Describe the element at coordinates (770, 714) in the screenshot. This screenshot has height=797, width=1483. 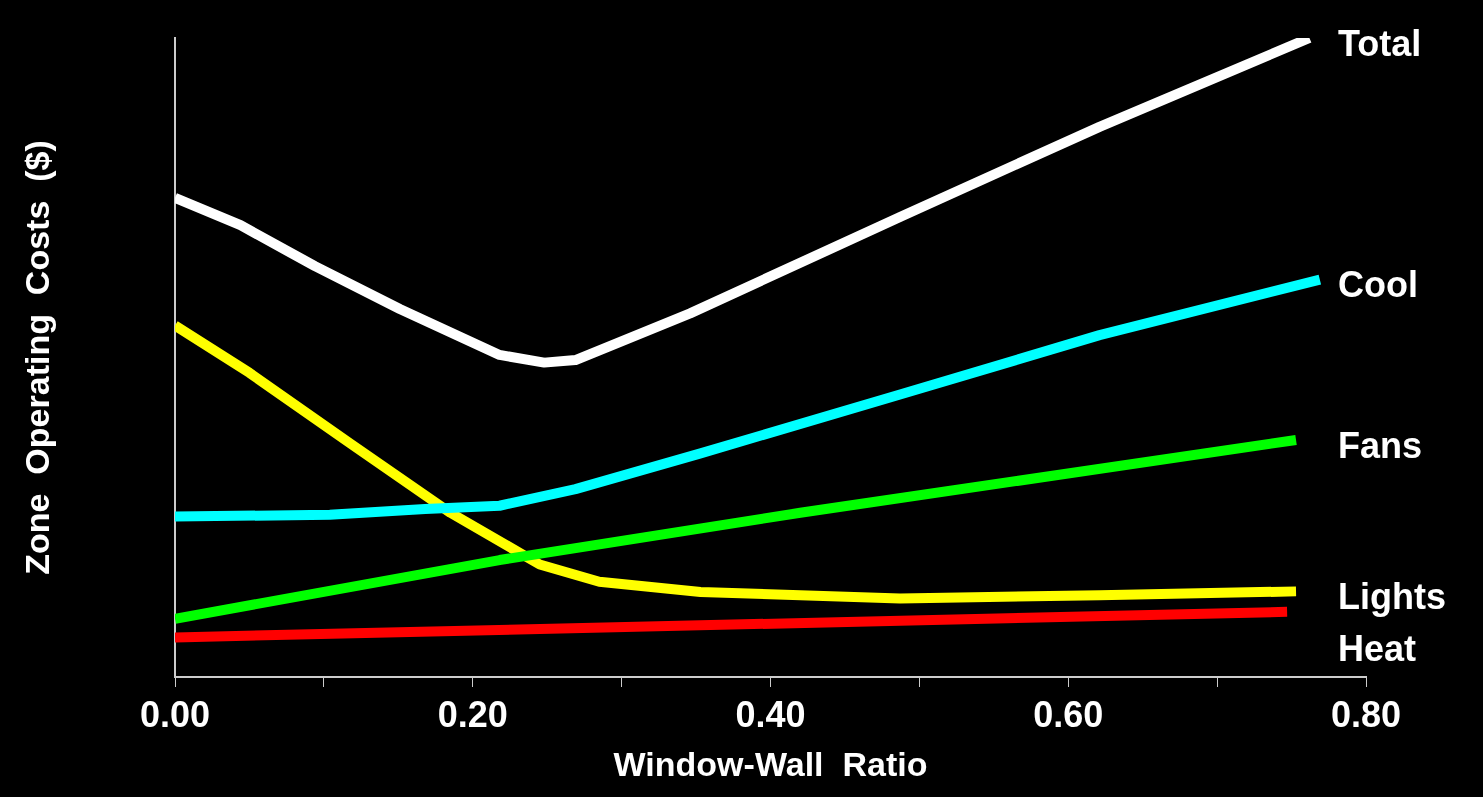
I see `x-tick-label: 0.40` at that location.